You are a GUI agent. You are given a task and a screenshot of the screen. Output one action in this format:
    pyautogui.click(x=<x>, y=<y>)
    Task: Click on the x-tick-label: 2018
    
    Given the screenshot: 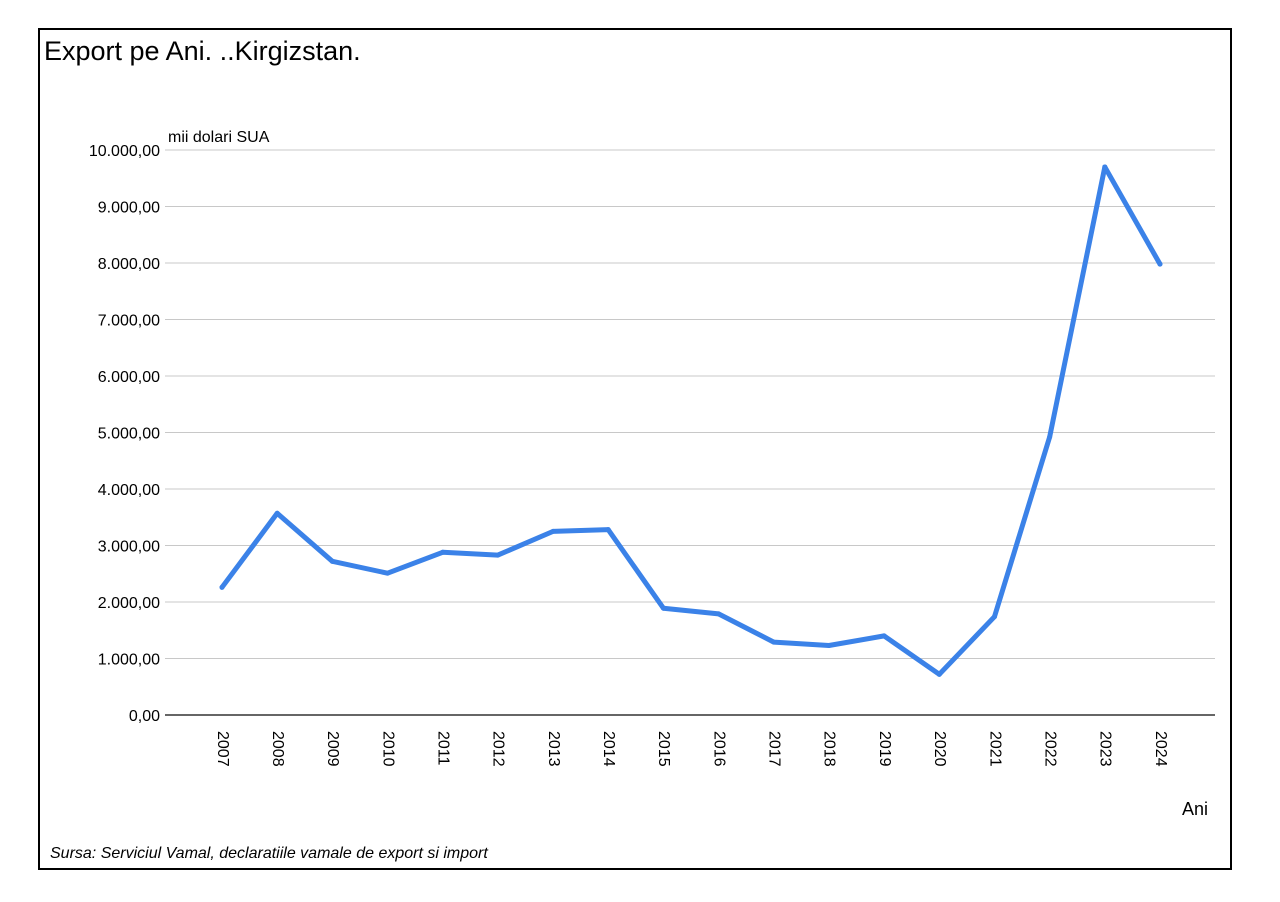 What is the action you would take?
    pyautogui.click(x=829, y=749)
    